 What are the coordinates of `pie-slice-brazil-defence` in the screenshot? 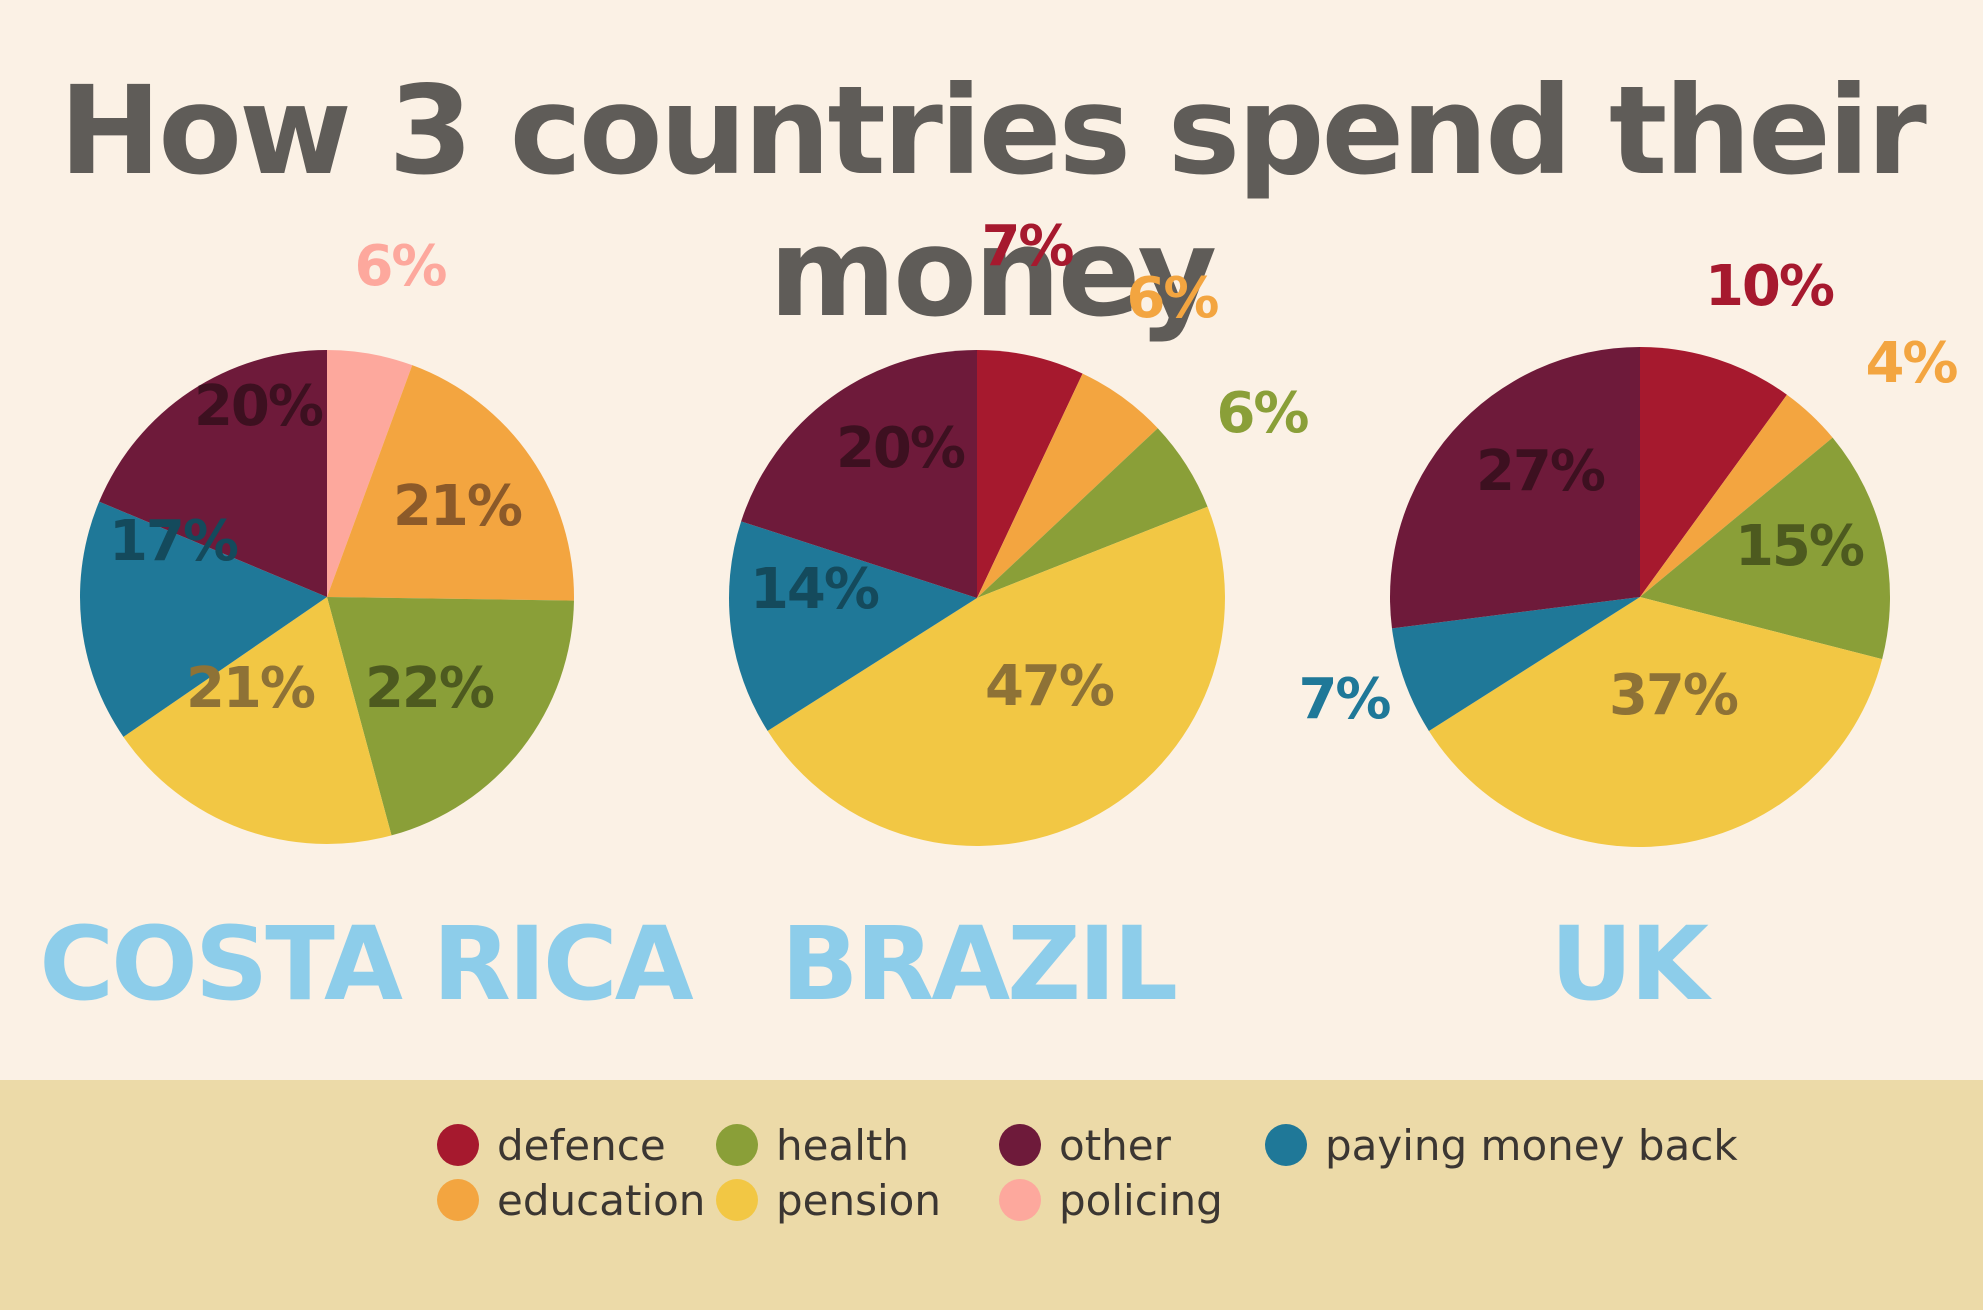 It's located at (1030, 474).